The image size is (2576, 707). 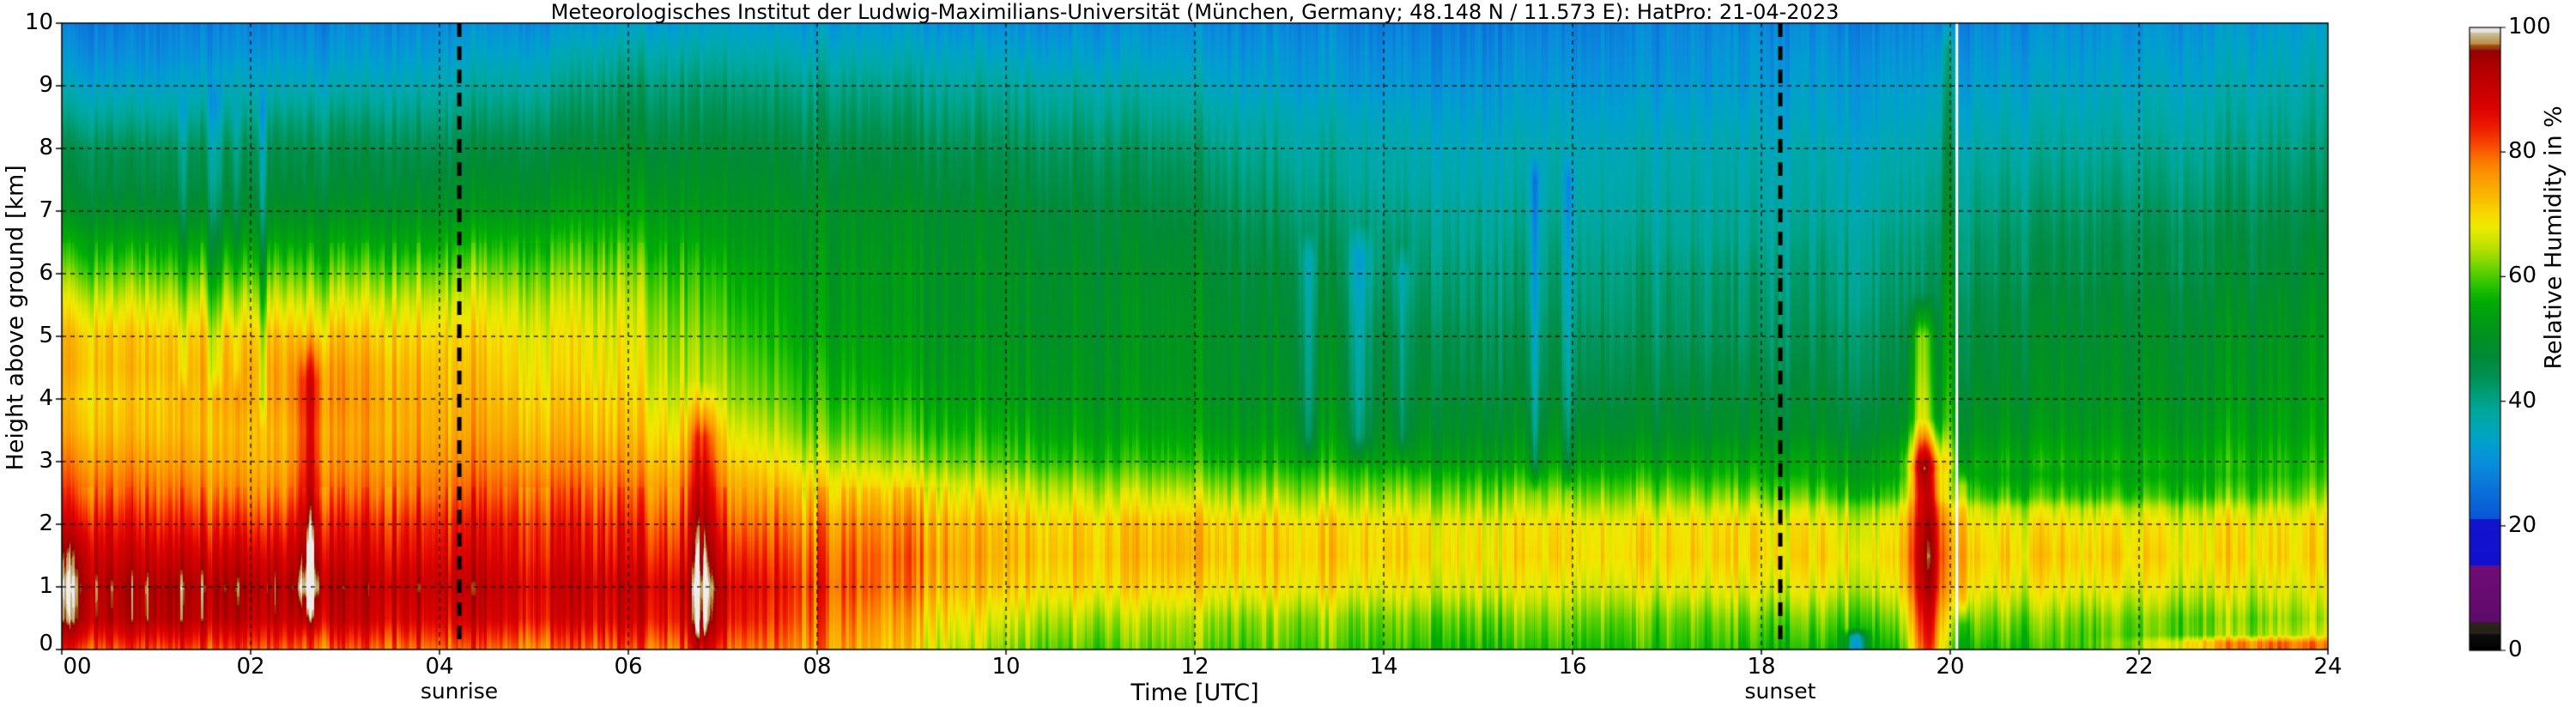 I want to click on colorbar-tick-label-80: 80, so click(x=2522, y=151).